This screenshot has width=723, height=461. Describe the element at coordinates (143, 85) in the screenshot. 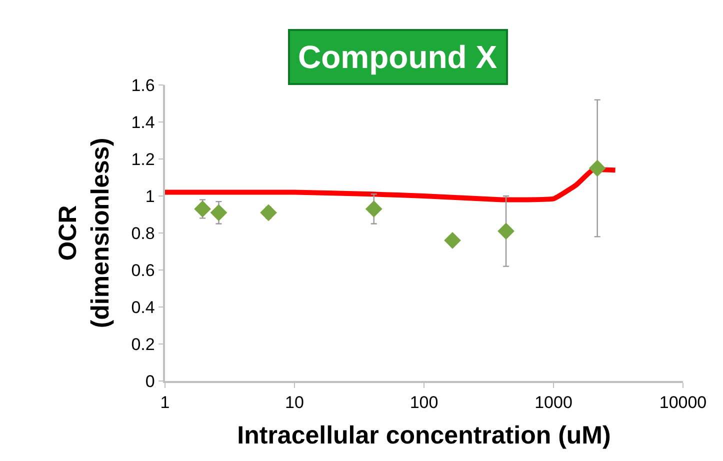

I see `y-tick-label: 1.6` at that location.